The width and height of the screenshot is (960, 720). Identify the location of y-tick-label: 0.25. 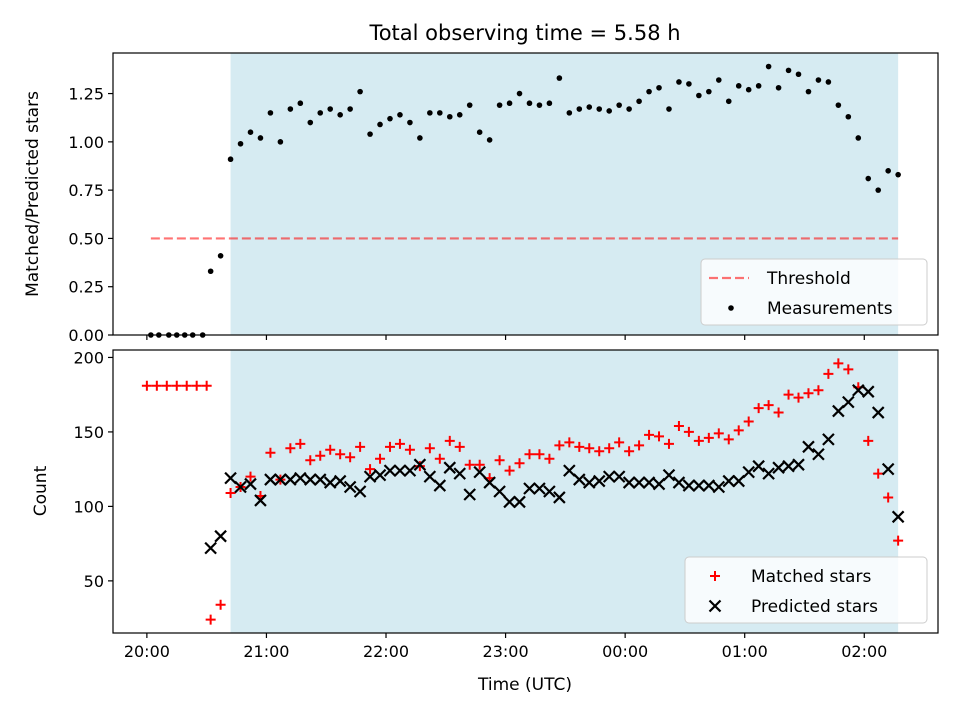
(86, 287).